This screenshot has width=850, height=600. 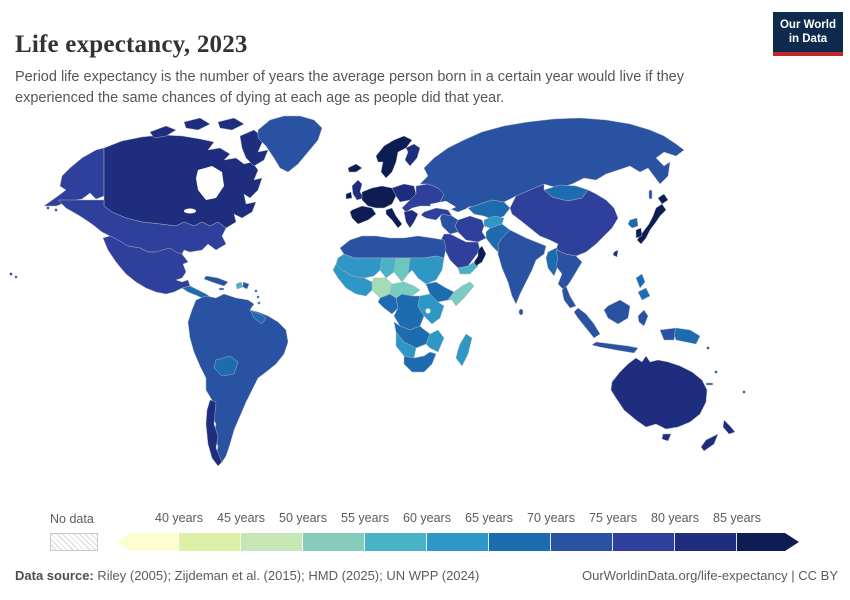 What do you see at coordinates (687, 336) in the screenshot?
I see `region-png` at bounding box center [687, 336].